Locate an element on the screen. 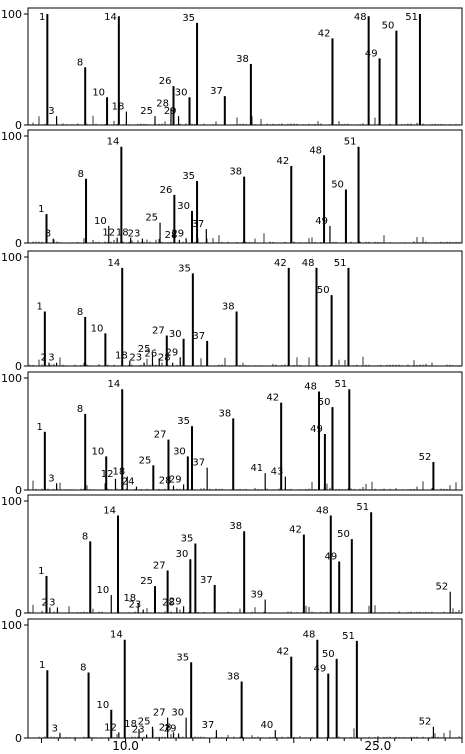 Image resolution: width=465 pixels, height=754 pixels. panel-frame is located at coordinates (245, 431).